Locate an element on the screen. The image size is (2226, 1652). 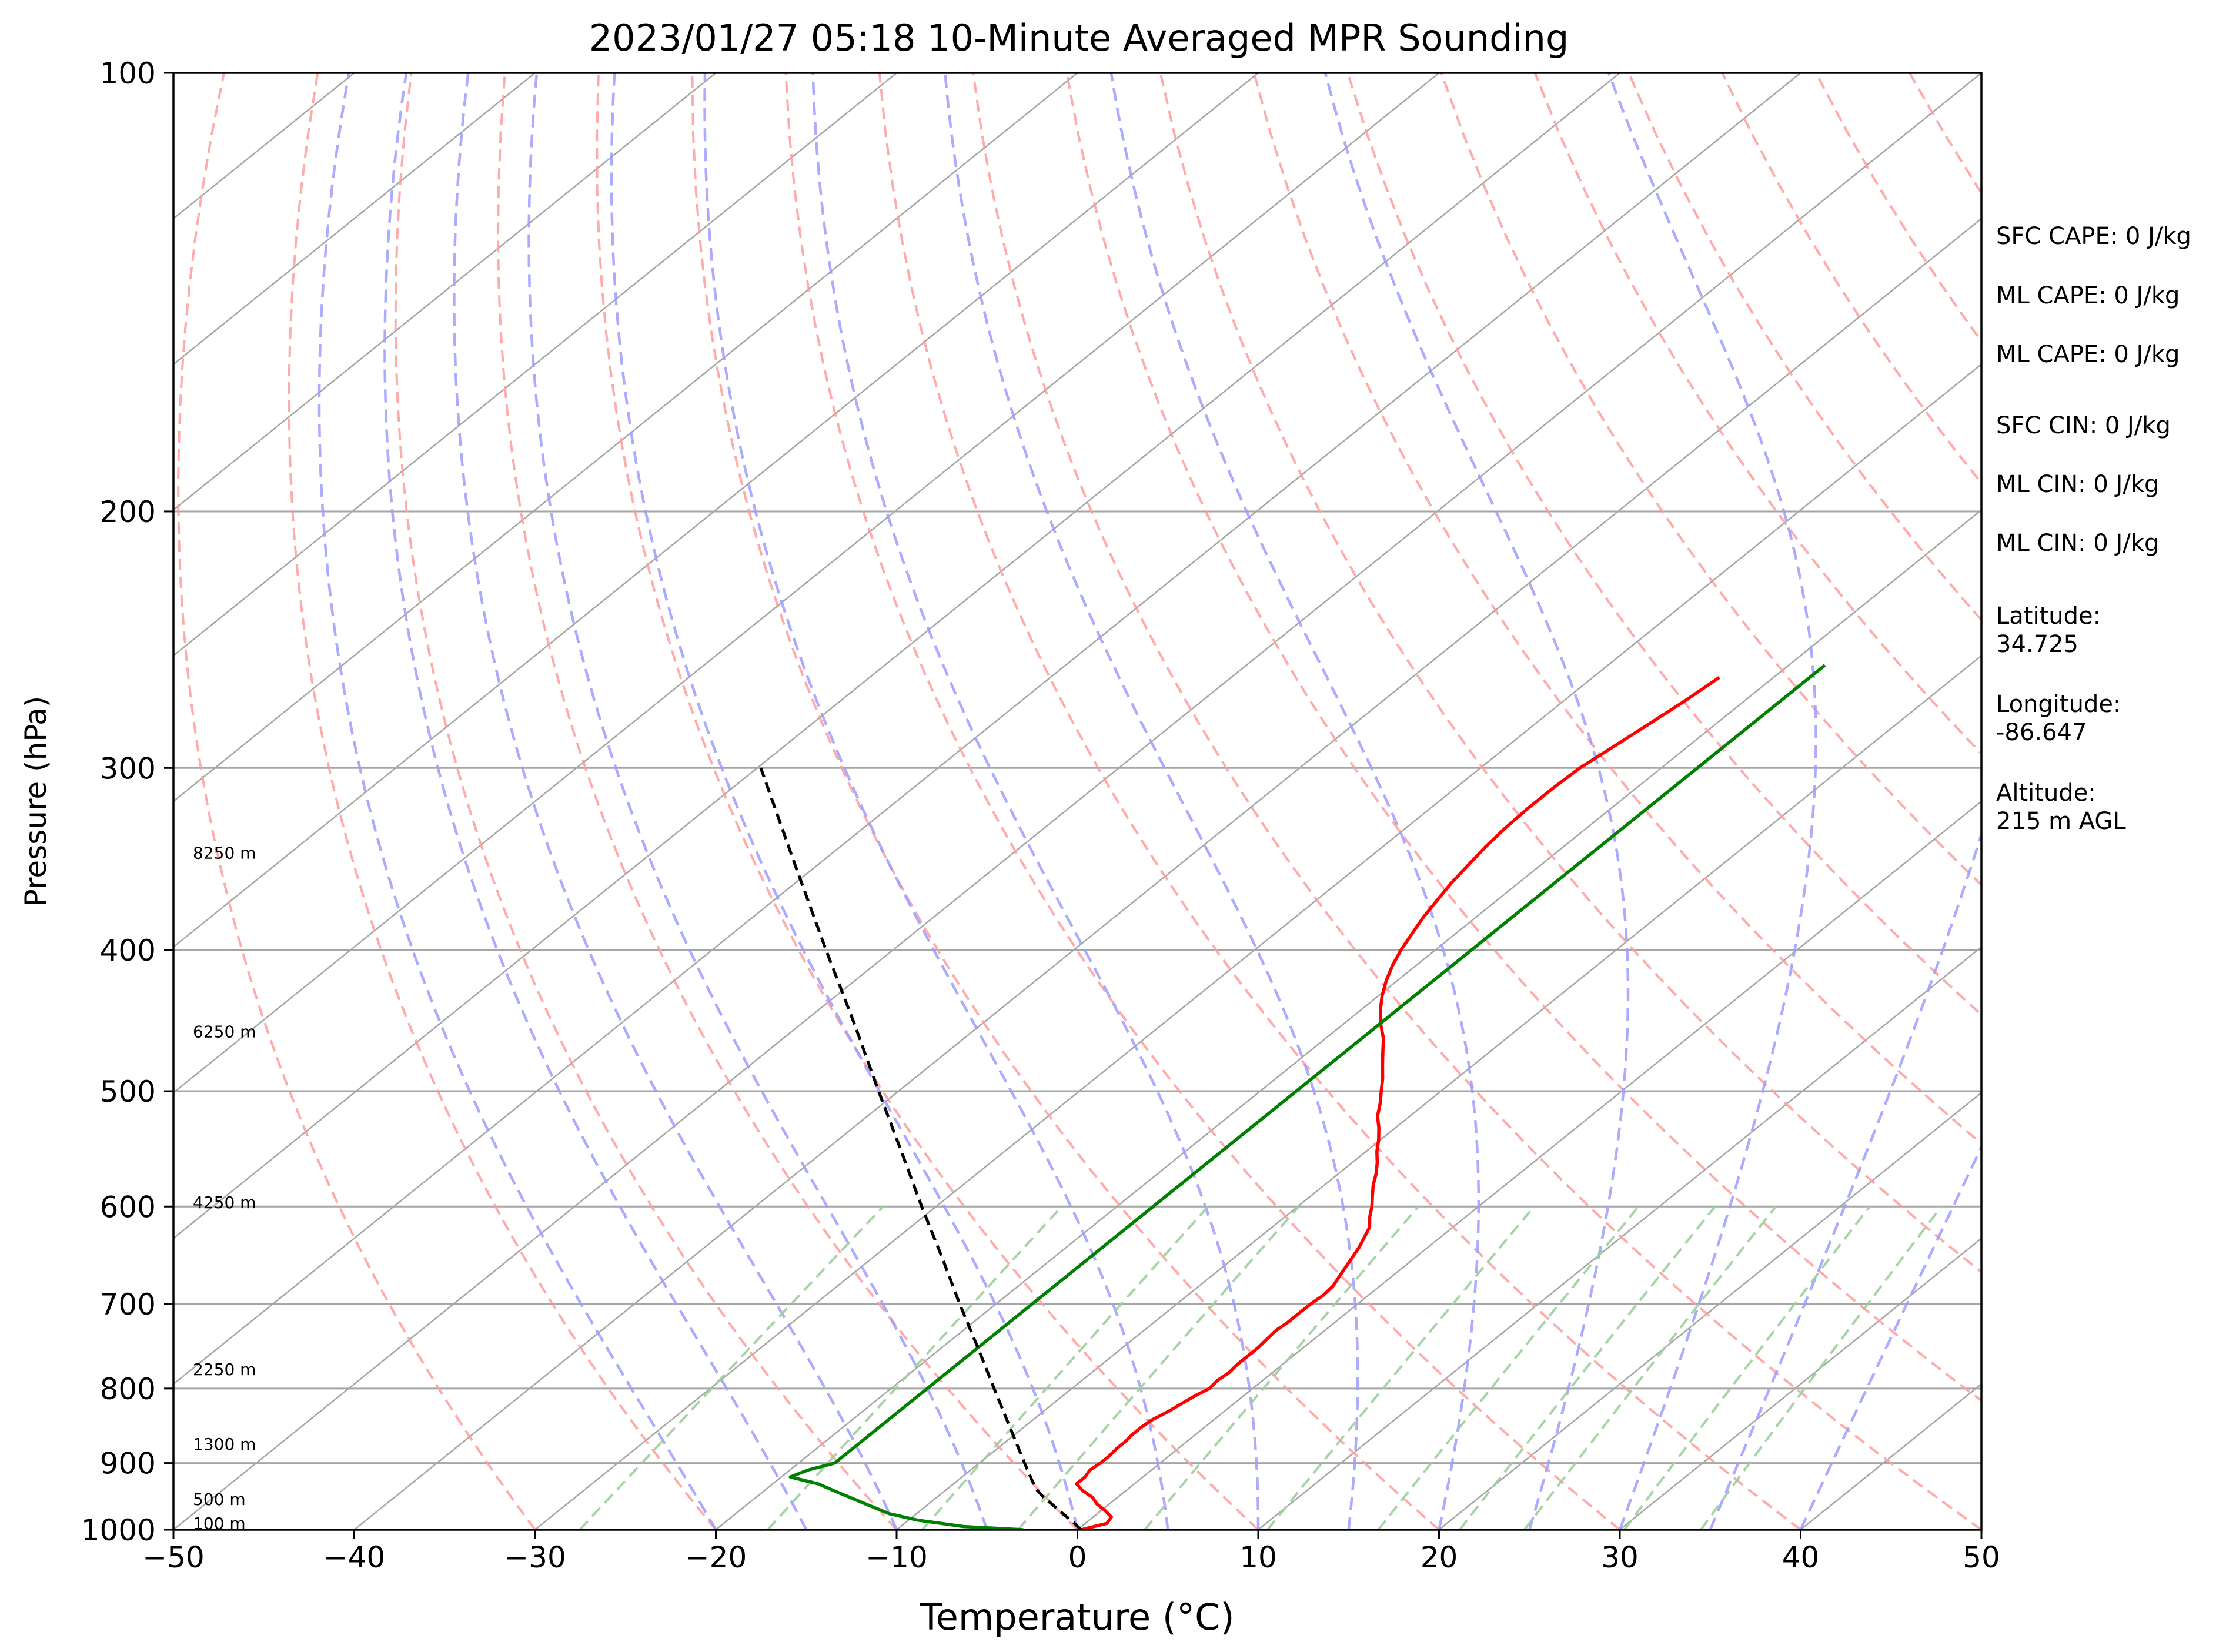
x-tick-label: 40 is located at coordinates (1801, 1557).